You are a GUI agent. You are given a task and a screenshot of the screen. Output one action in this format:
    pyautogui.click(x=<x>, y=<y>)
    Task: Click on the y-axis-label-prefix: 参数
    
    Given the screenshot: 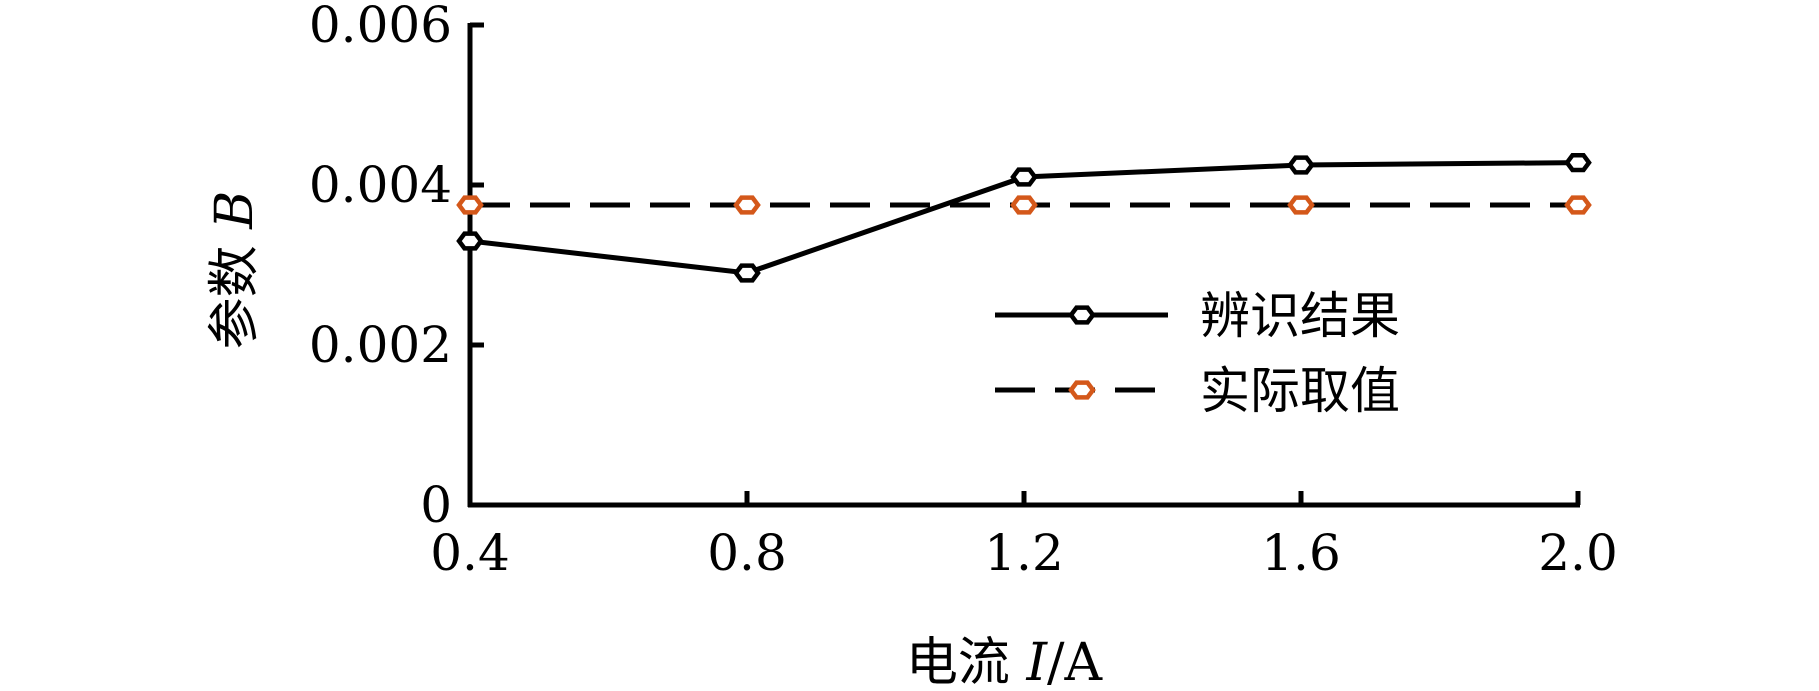 What is the action you would take?
    pyautogui.click(x=235, y=289)
    